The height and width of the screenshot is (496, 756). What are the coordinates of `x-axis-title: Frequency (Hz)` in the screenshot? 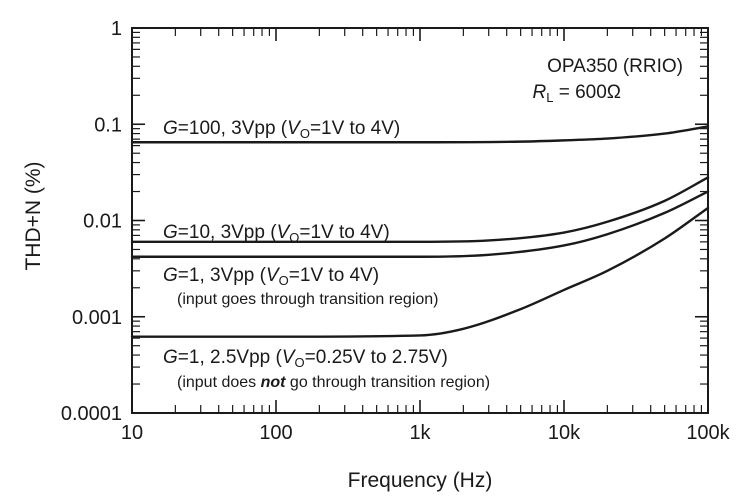 It's located at (420, 480).